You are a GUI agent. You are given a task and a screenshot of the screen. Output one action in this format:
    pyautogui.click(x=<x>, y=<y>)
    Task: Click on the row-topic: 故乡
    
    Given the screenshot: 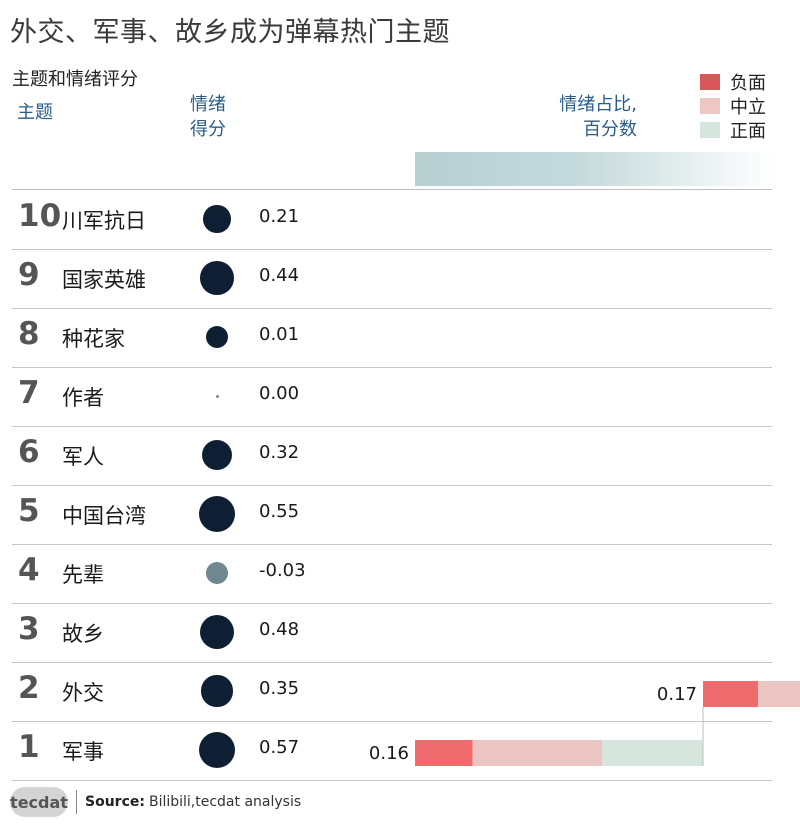 What is the action you would take?
    pyautogui.click(x=83, y=634)
    